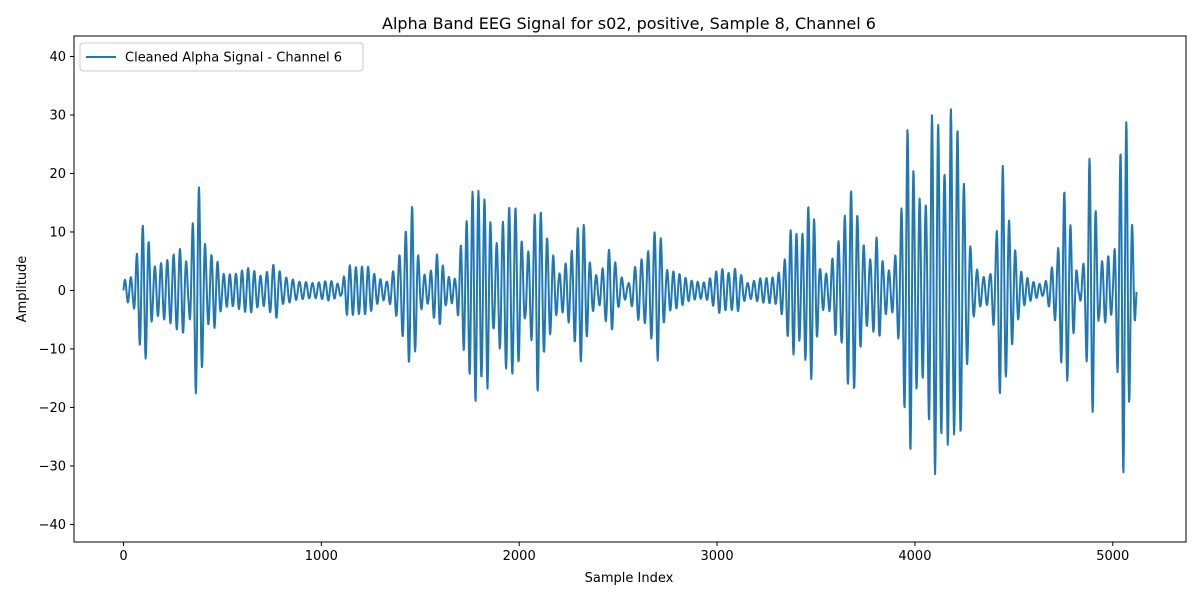  Describe the element at coordinates (52, 525) in the screenshot. I see `y-tick-label: −40` at that location.